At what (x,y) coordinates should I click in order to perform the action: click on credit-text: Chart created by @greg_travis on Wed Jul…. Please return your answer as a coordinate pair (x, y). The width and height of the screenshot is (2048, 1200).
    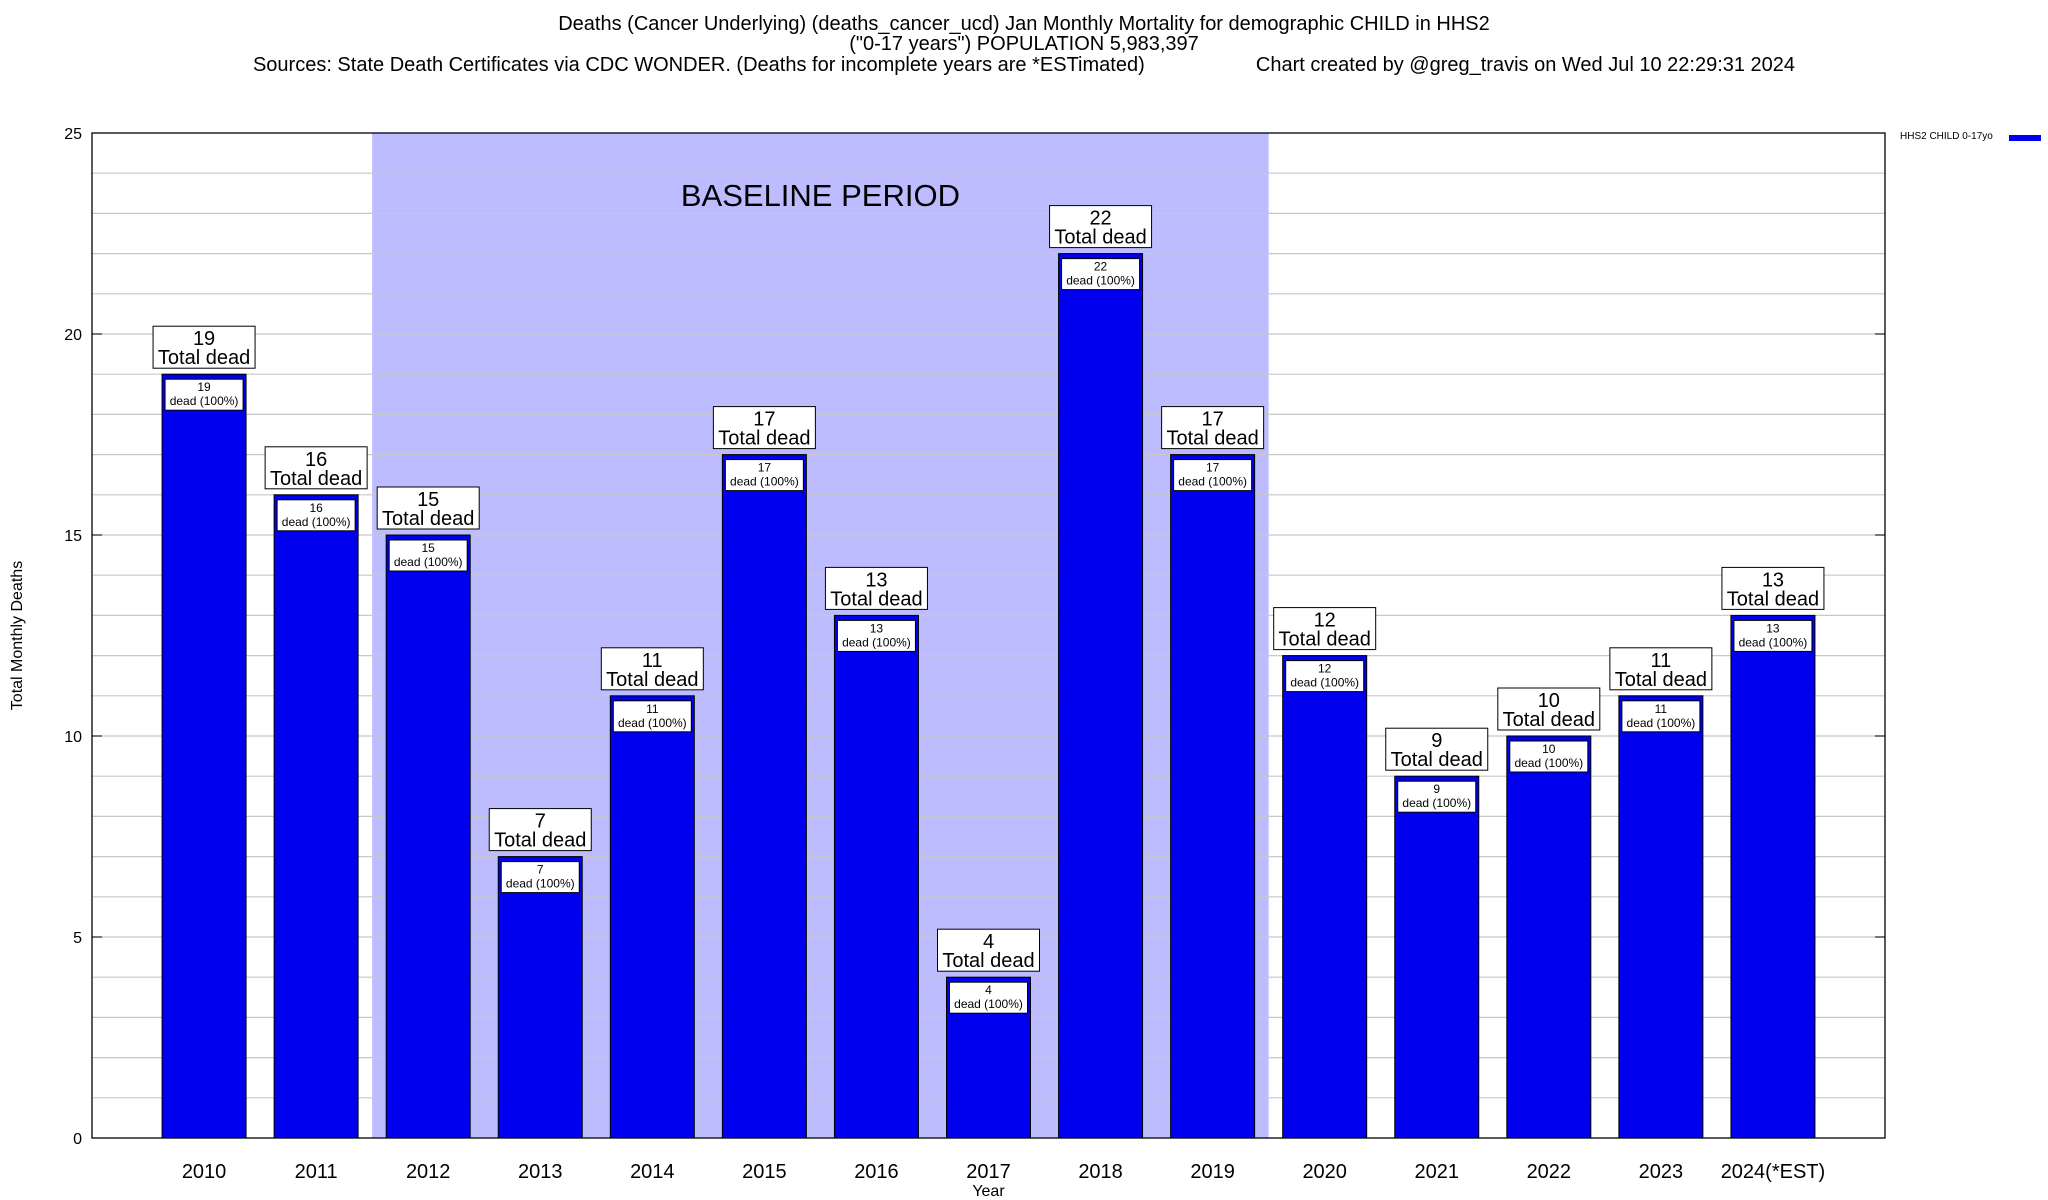
    Looking at the image, I should click on (1525, 65).